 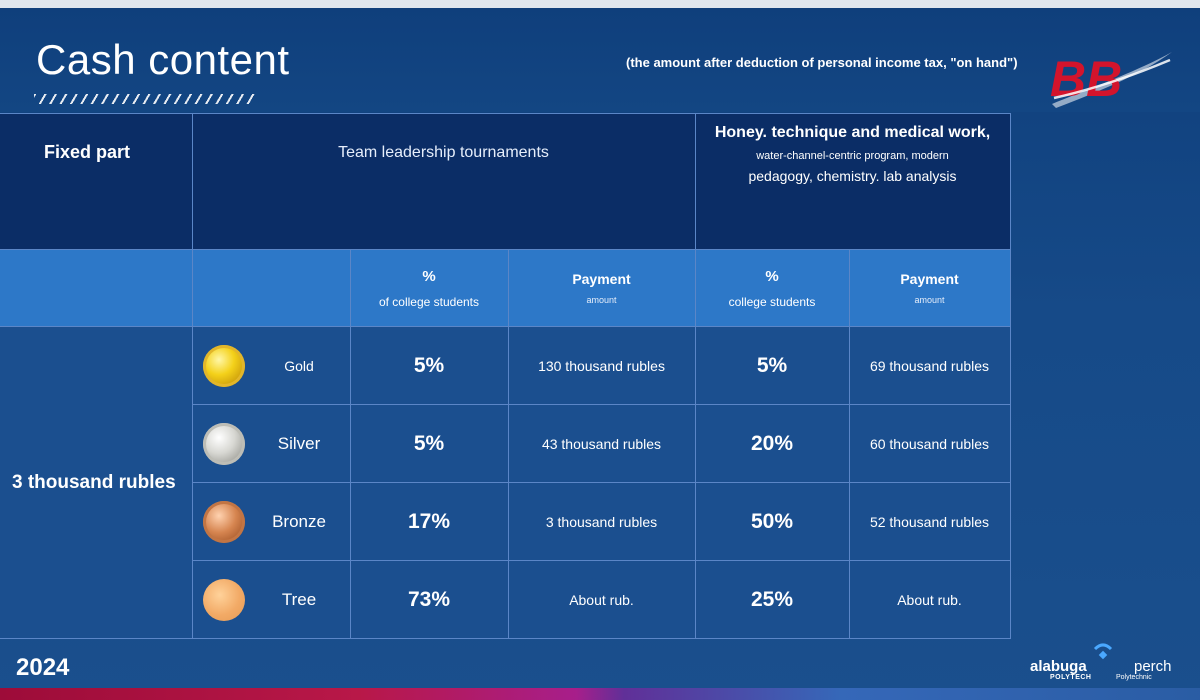 I want to click on silver-medal-icon, so click(x=223, y=443).